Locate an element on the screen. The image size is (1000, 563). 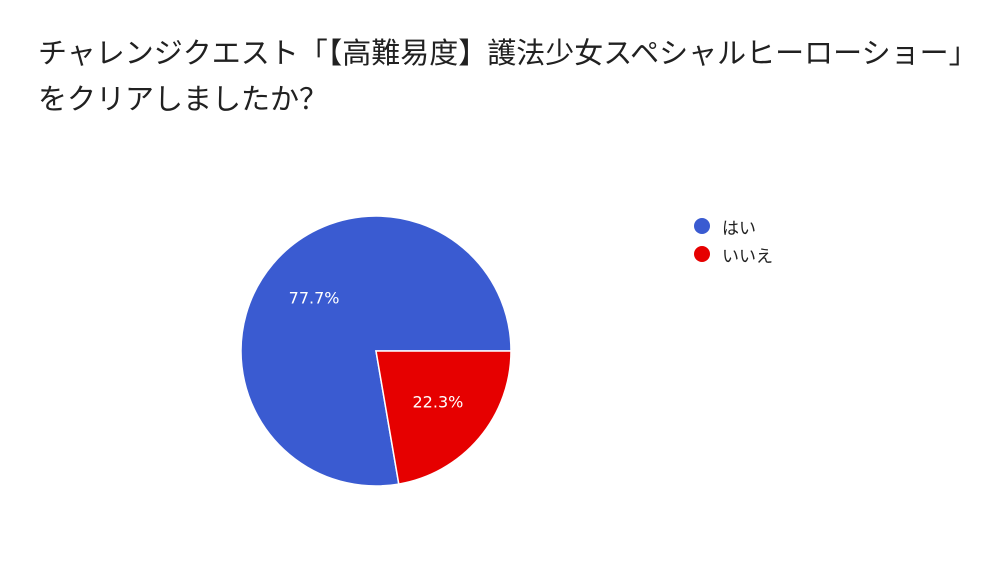
legend-swatch-yes is located at coordinates (702, 226).